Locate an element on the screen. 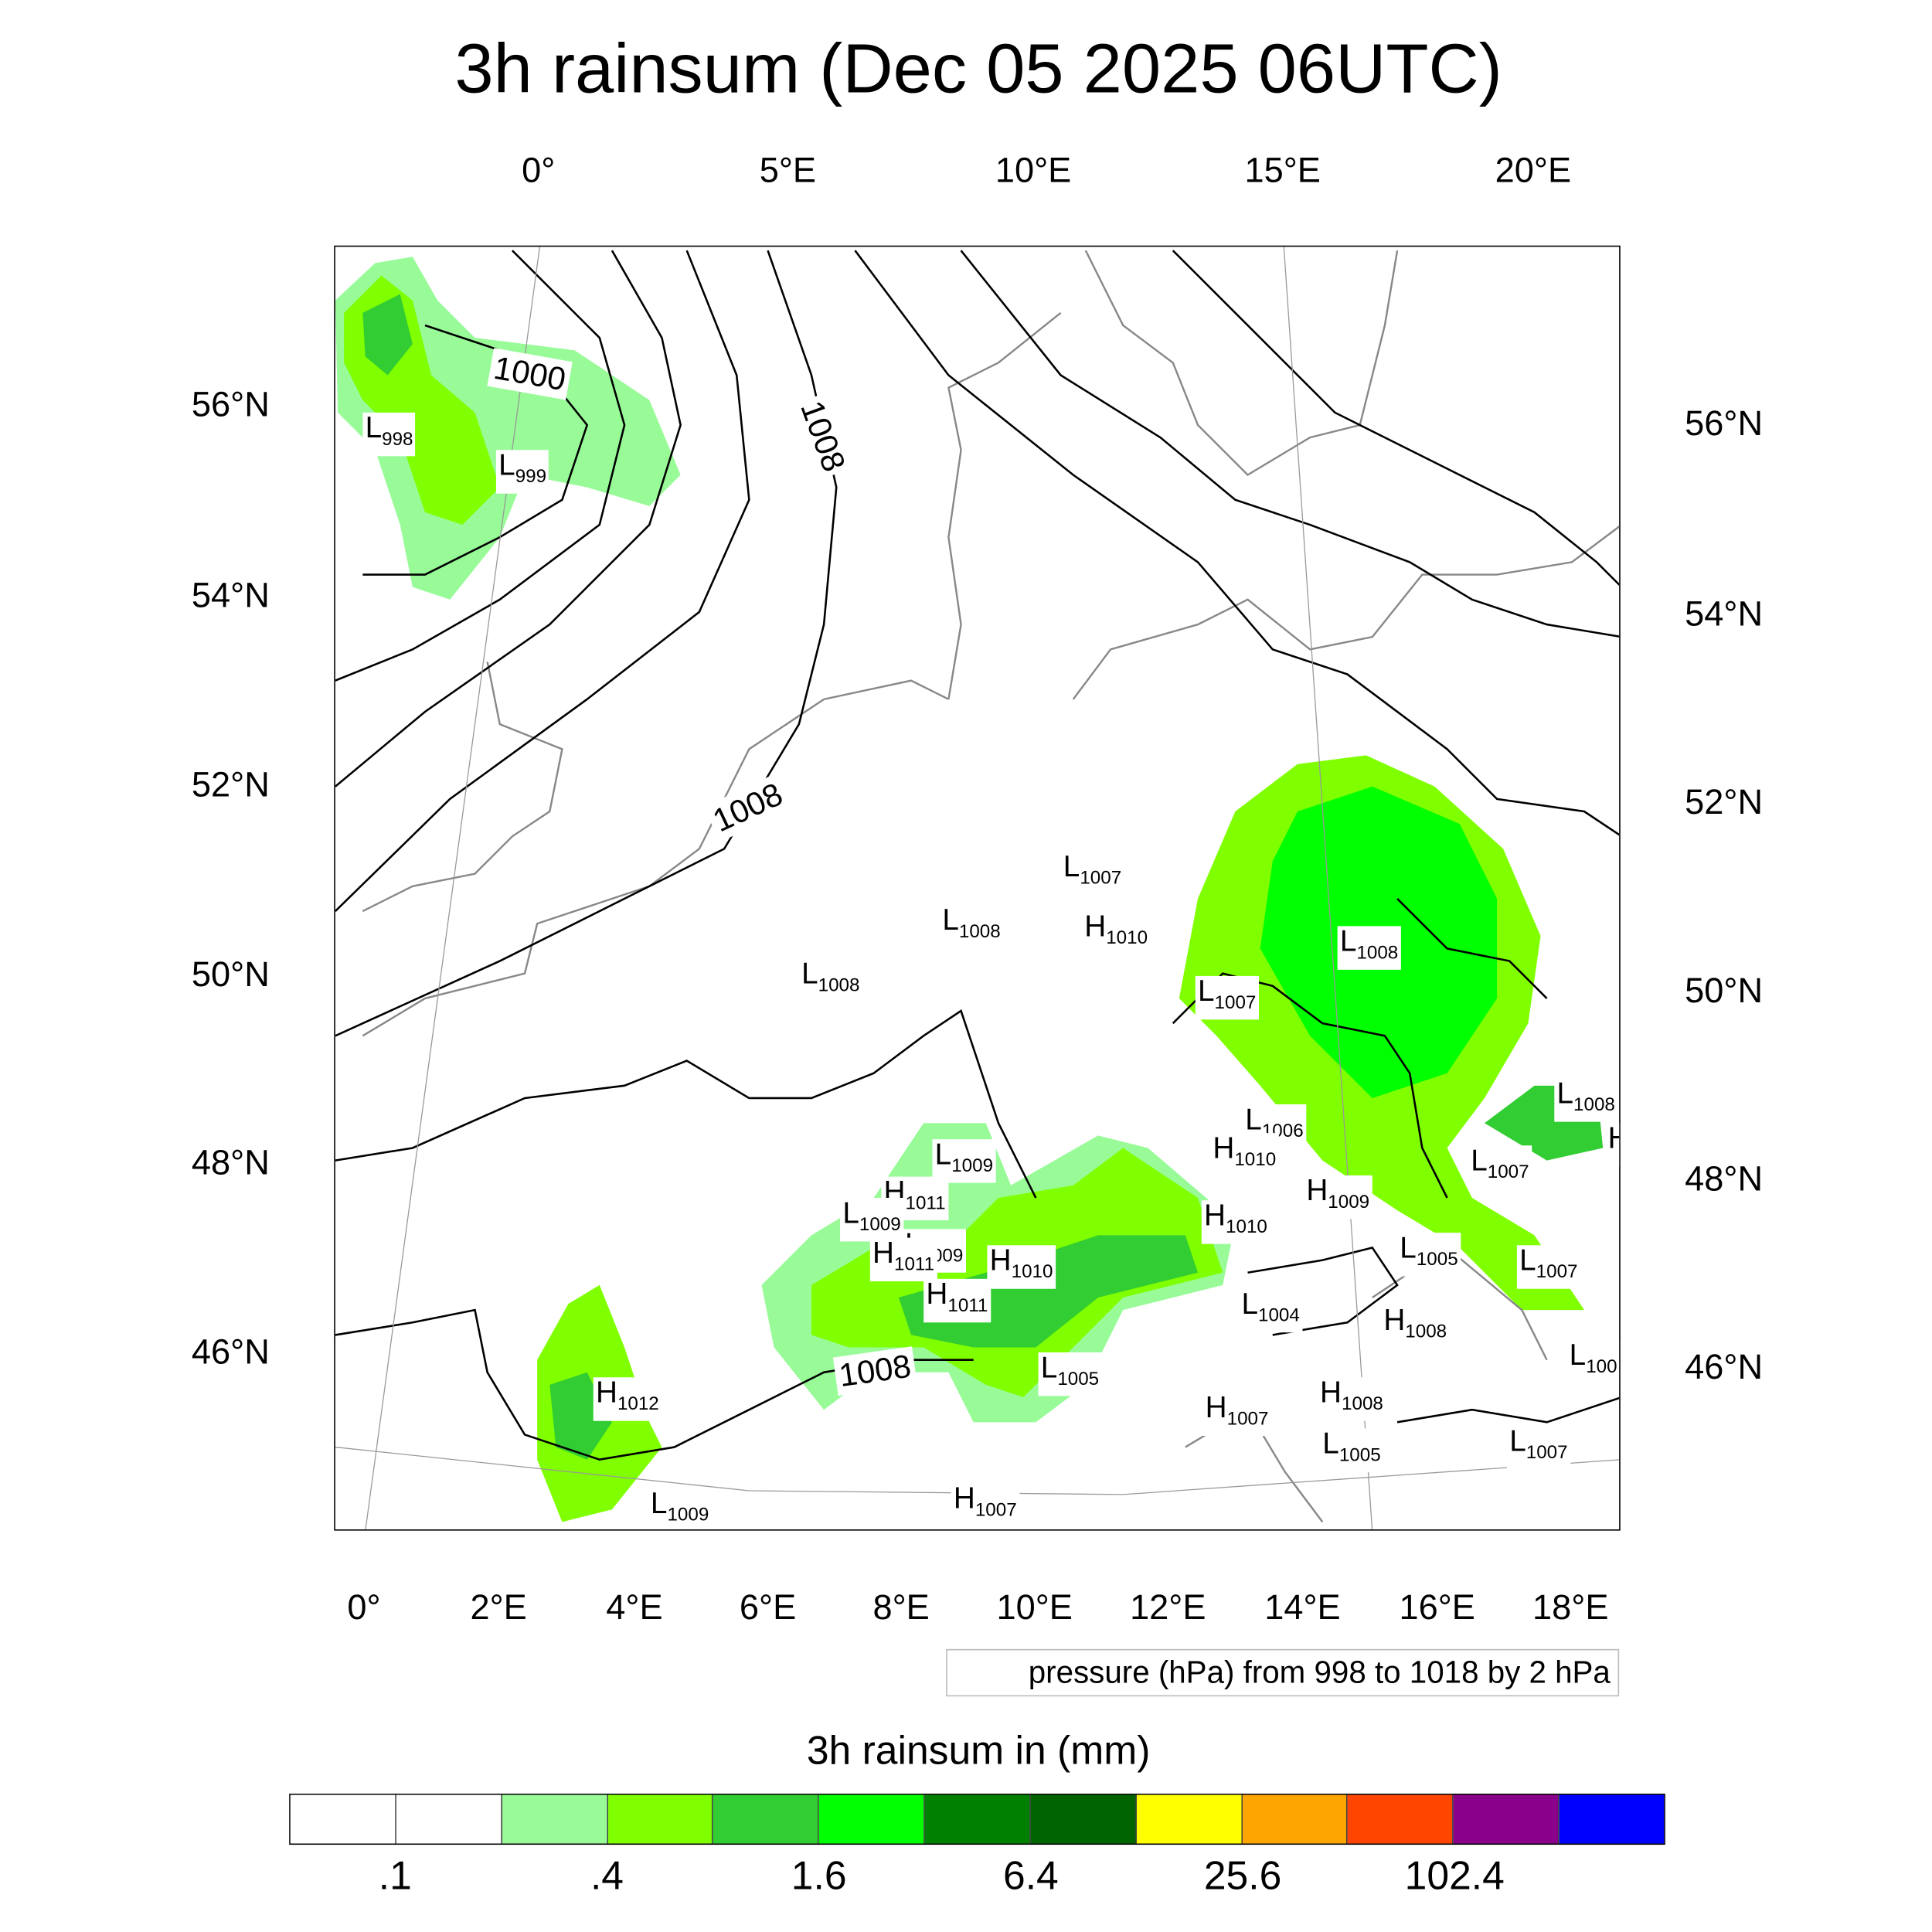 This screenshot has height=1932, width=1932. right-lat-label: 52°N is located at coordinates (1725, 801).